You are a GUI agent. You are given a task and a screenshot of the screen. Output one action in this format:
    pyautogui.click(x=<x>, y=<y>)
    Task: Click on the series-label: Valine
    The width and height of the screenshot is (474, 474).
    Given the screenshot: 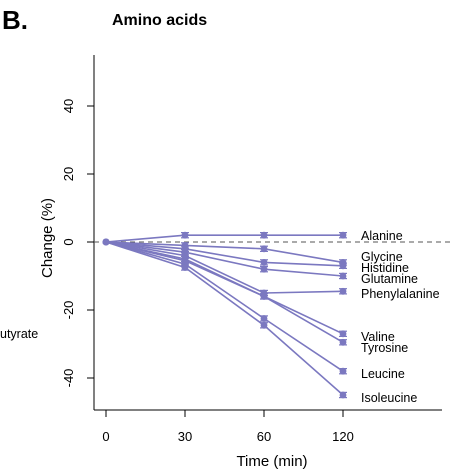 What is the action you would take?
    pyautogui.click(x=378, y=337)
    